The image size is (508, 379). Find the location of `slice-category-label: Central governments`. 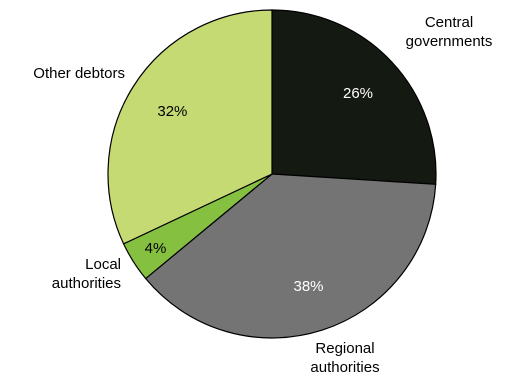

slice-category-label: Central governments is located at coordinates (449, 32).